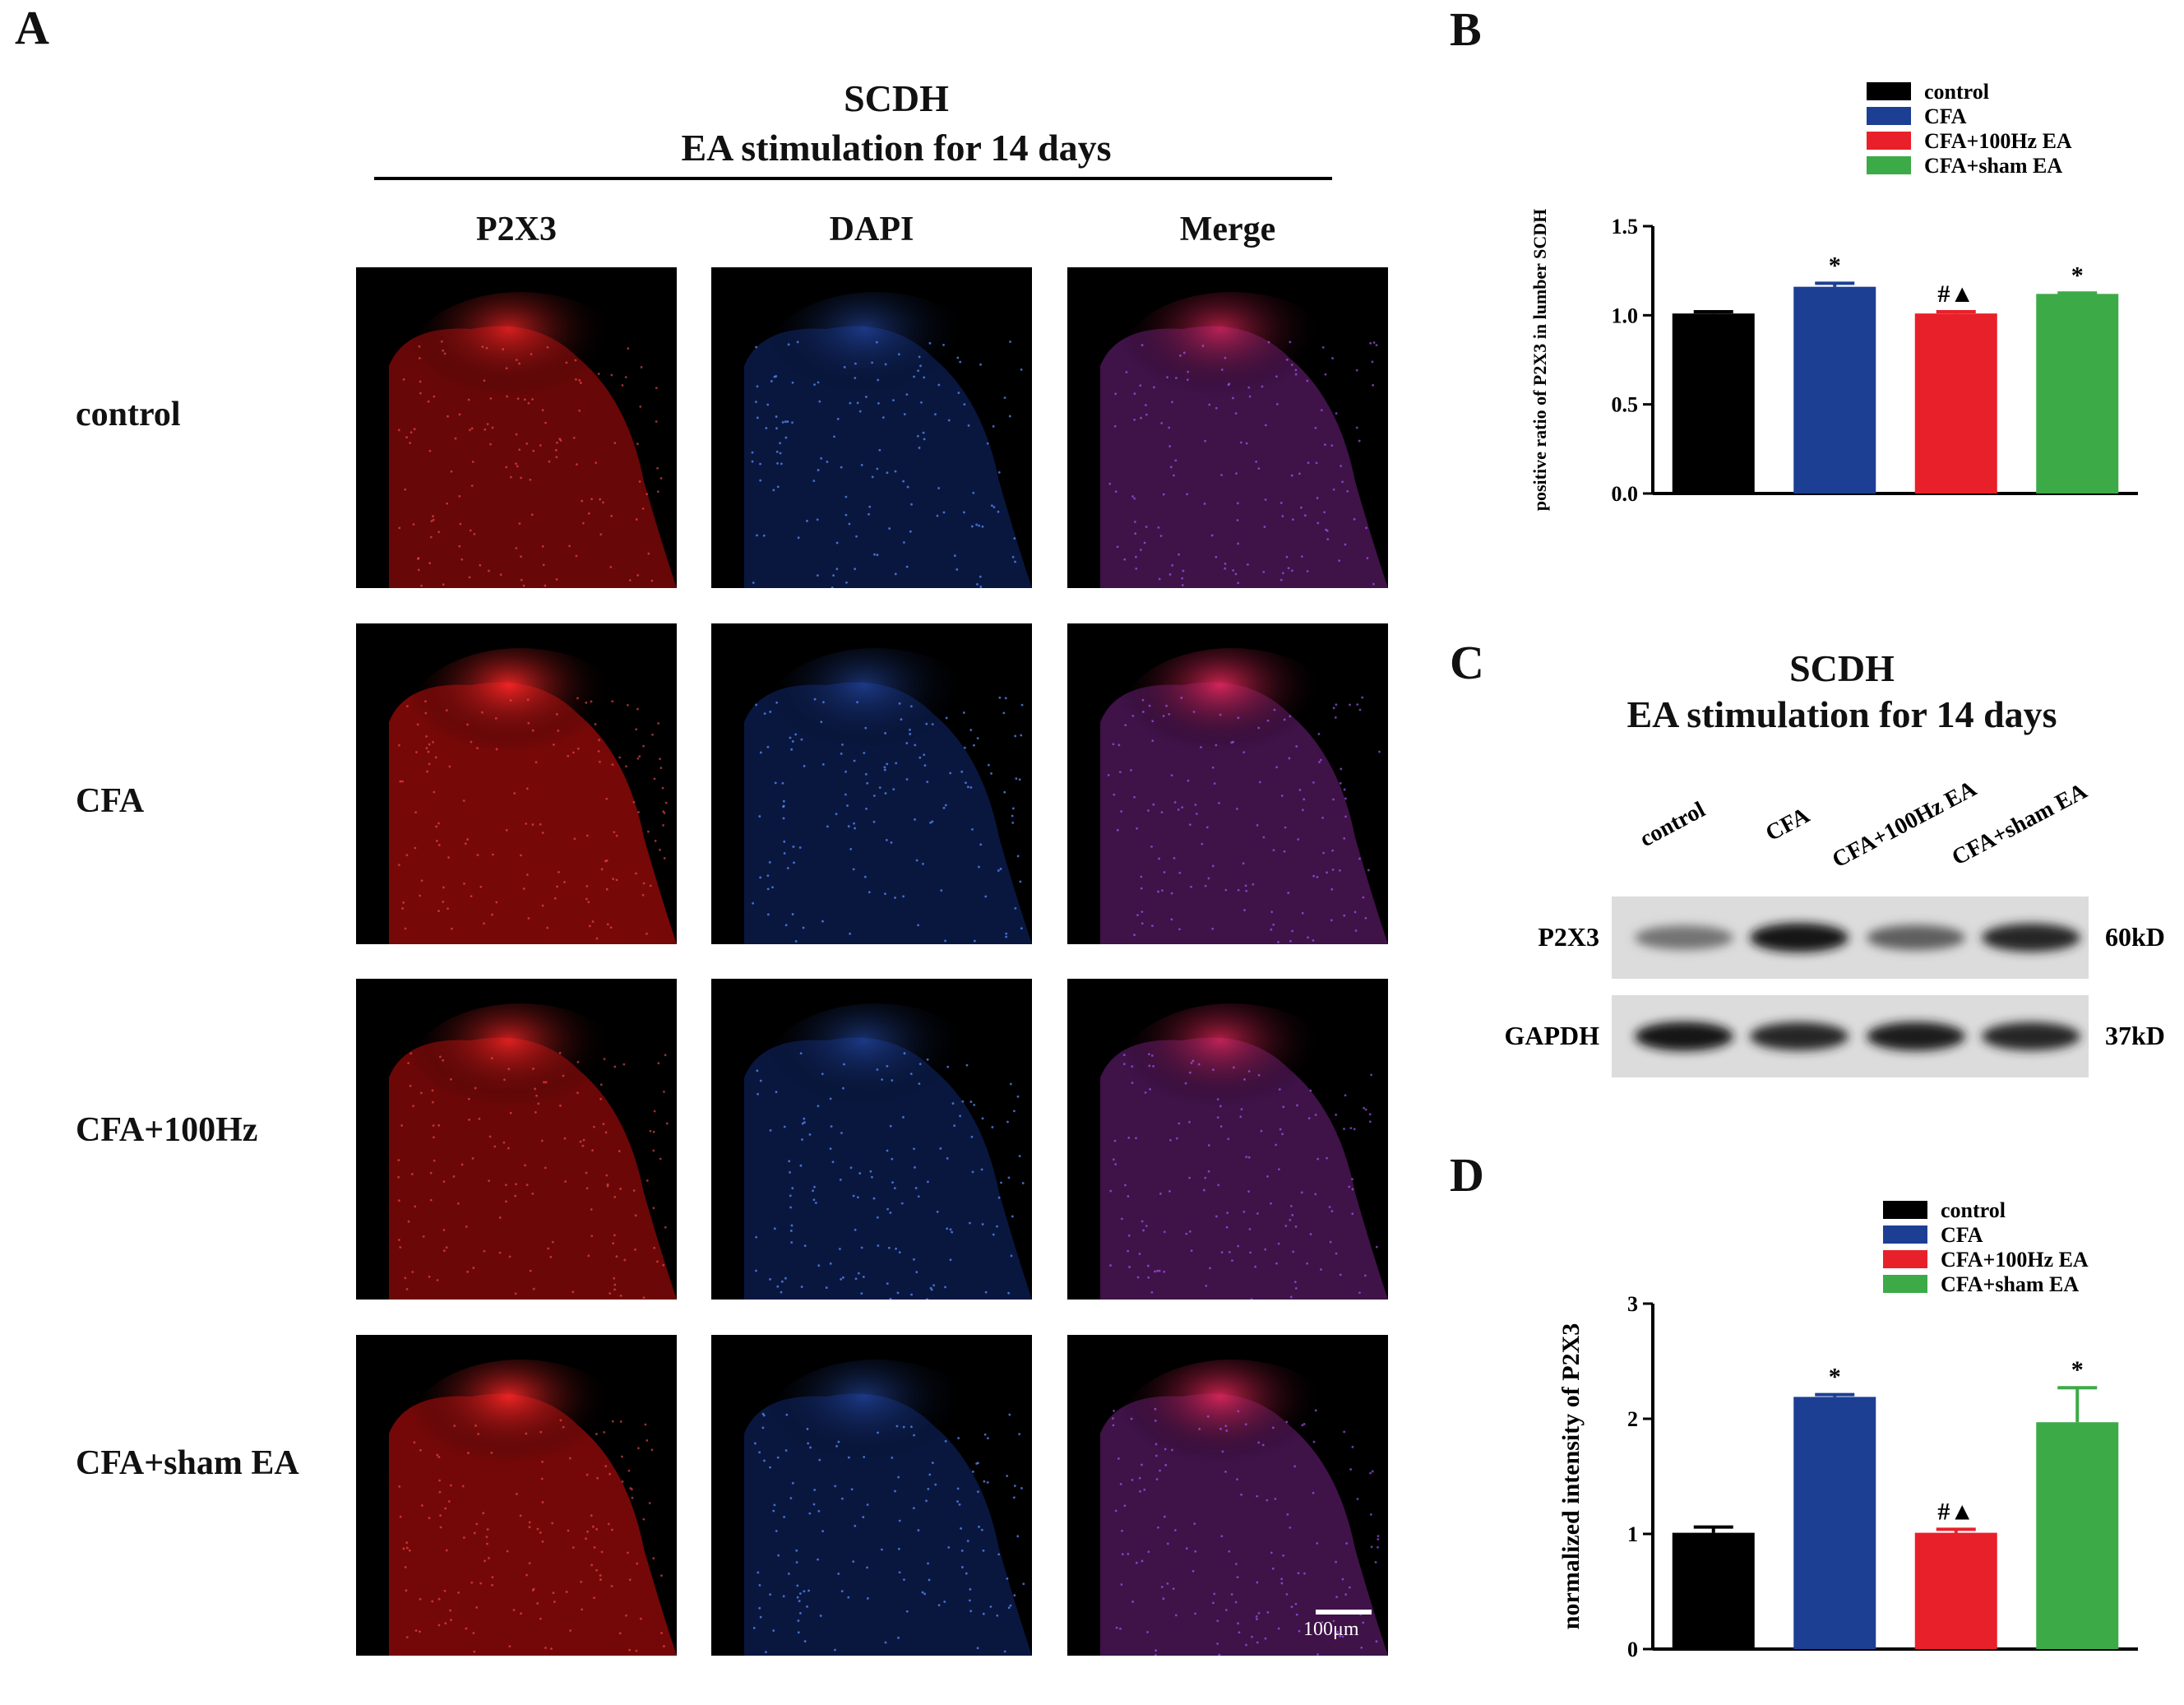  I want to click on y-tick-label: 3, so click(1632, 1304).